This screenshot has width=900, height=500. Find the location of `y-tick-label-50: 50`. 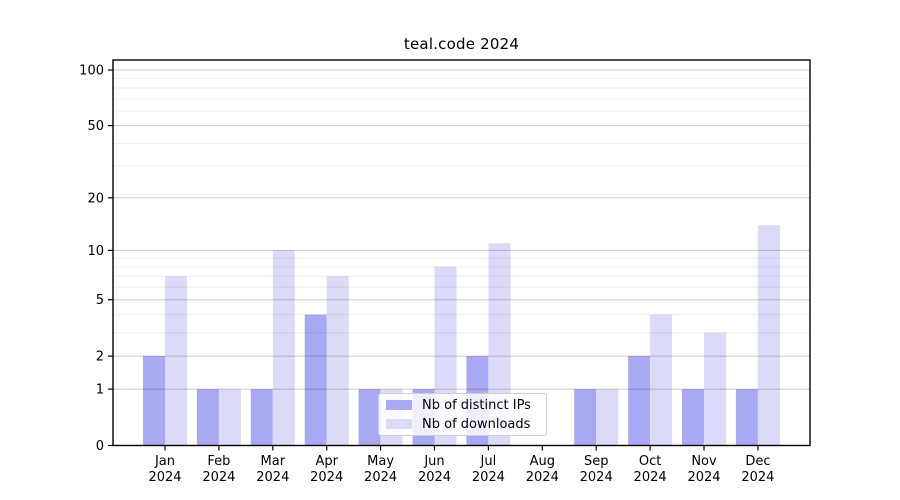

y-tick-label-50: 50 is located at coordinates (95, 126).